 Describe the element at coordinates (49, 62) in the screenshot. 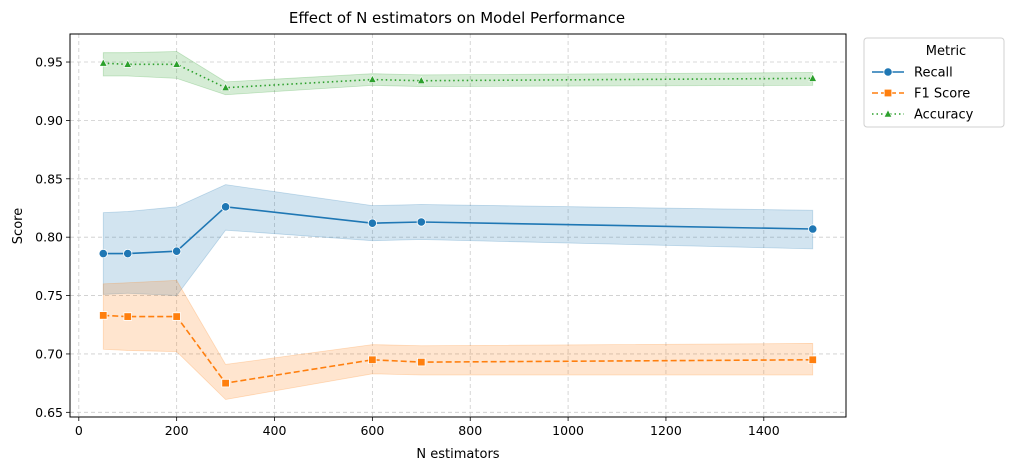

I see `y-tick-label: 0.95` at that location.